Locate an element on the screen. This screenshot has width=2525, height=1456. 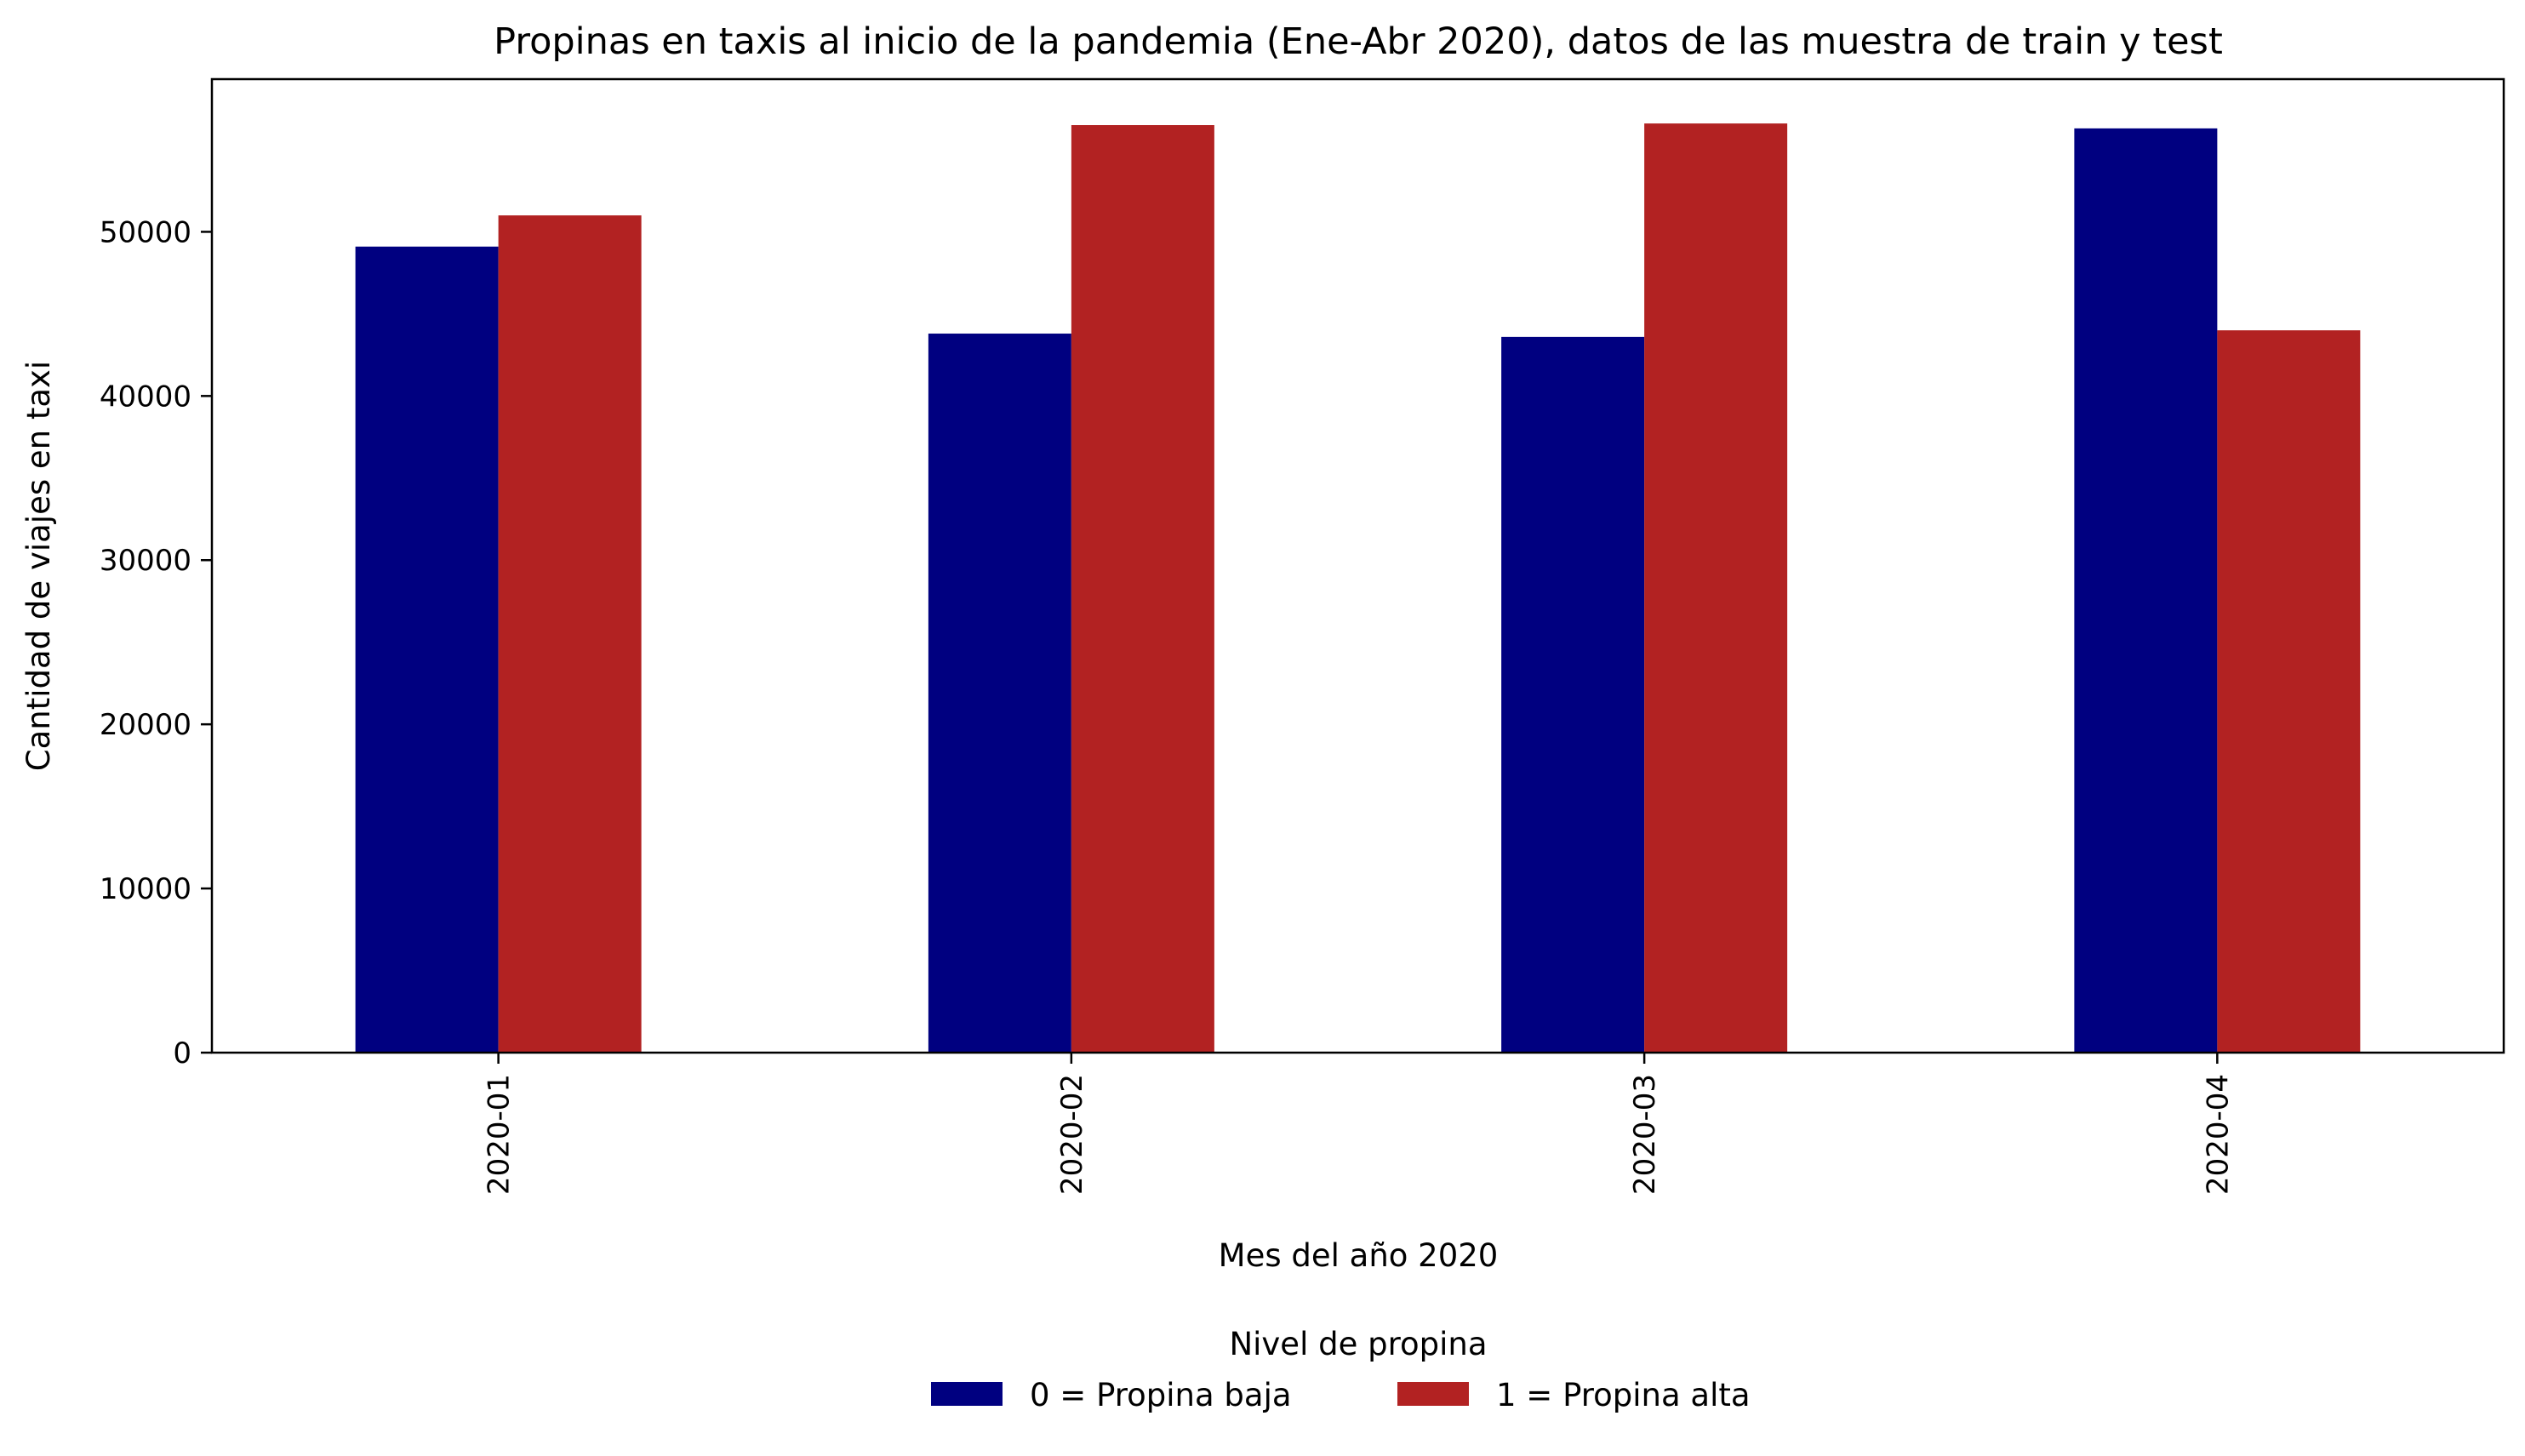
x-axis-ticks: 2020-01 2020-02 2020-03 2020-04 is located at coordinates (1359, 1124).